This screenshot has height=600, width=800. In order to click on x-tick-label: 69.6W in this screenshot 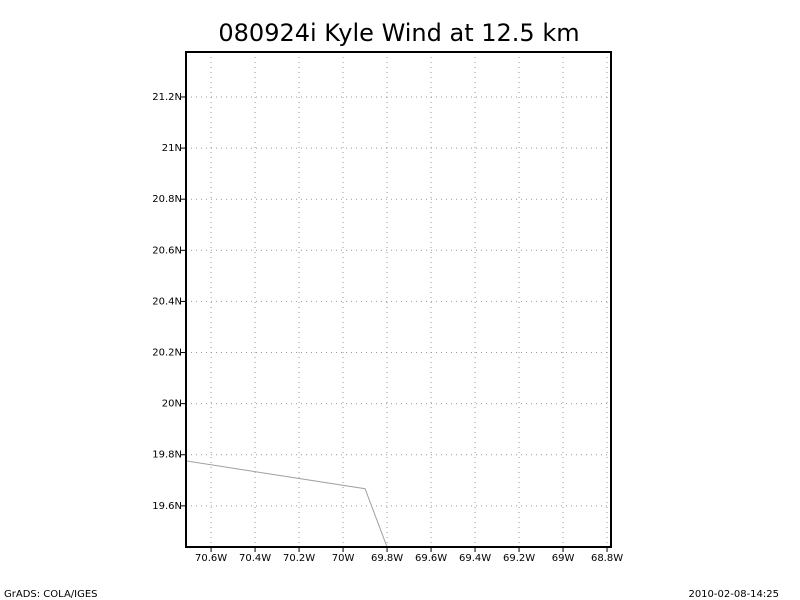, I will do `click(431, 558)`.